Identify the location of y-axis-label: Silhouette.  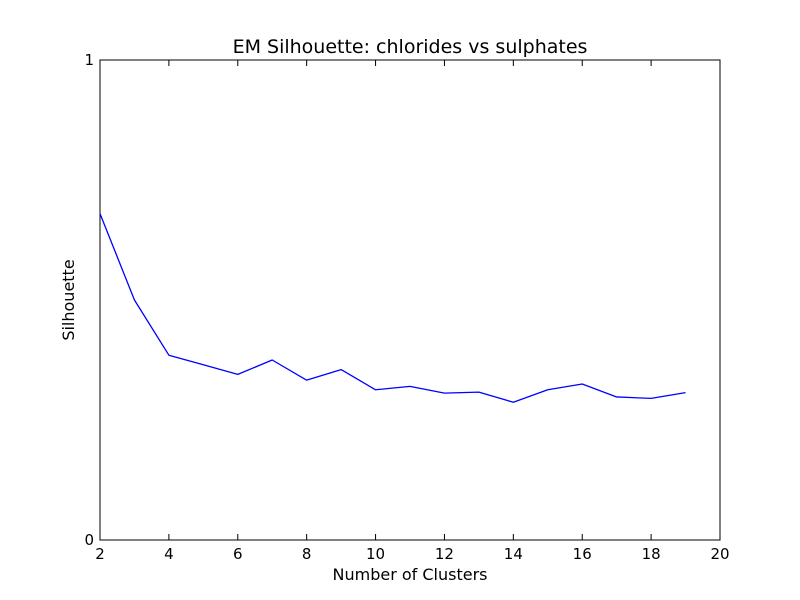
(68, 299).